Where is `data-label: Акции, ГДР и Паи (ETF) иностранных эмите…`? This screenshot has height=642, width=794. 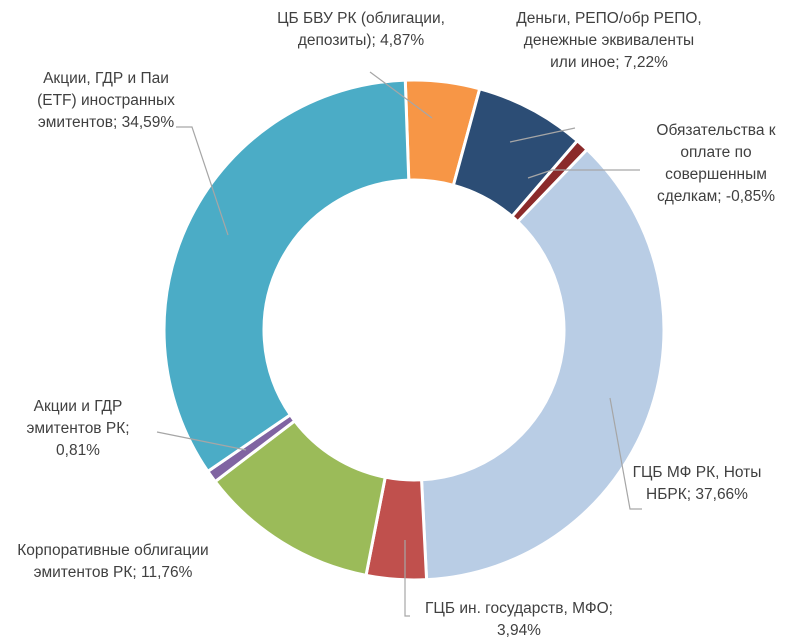
data-label: Акции, ГДР и Паи (ETF) иностранных эмите… is located at coordinates (106, 101).